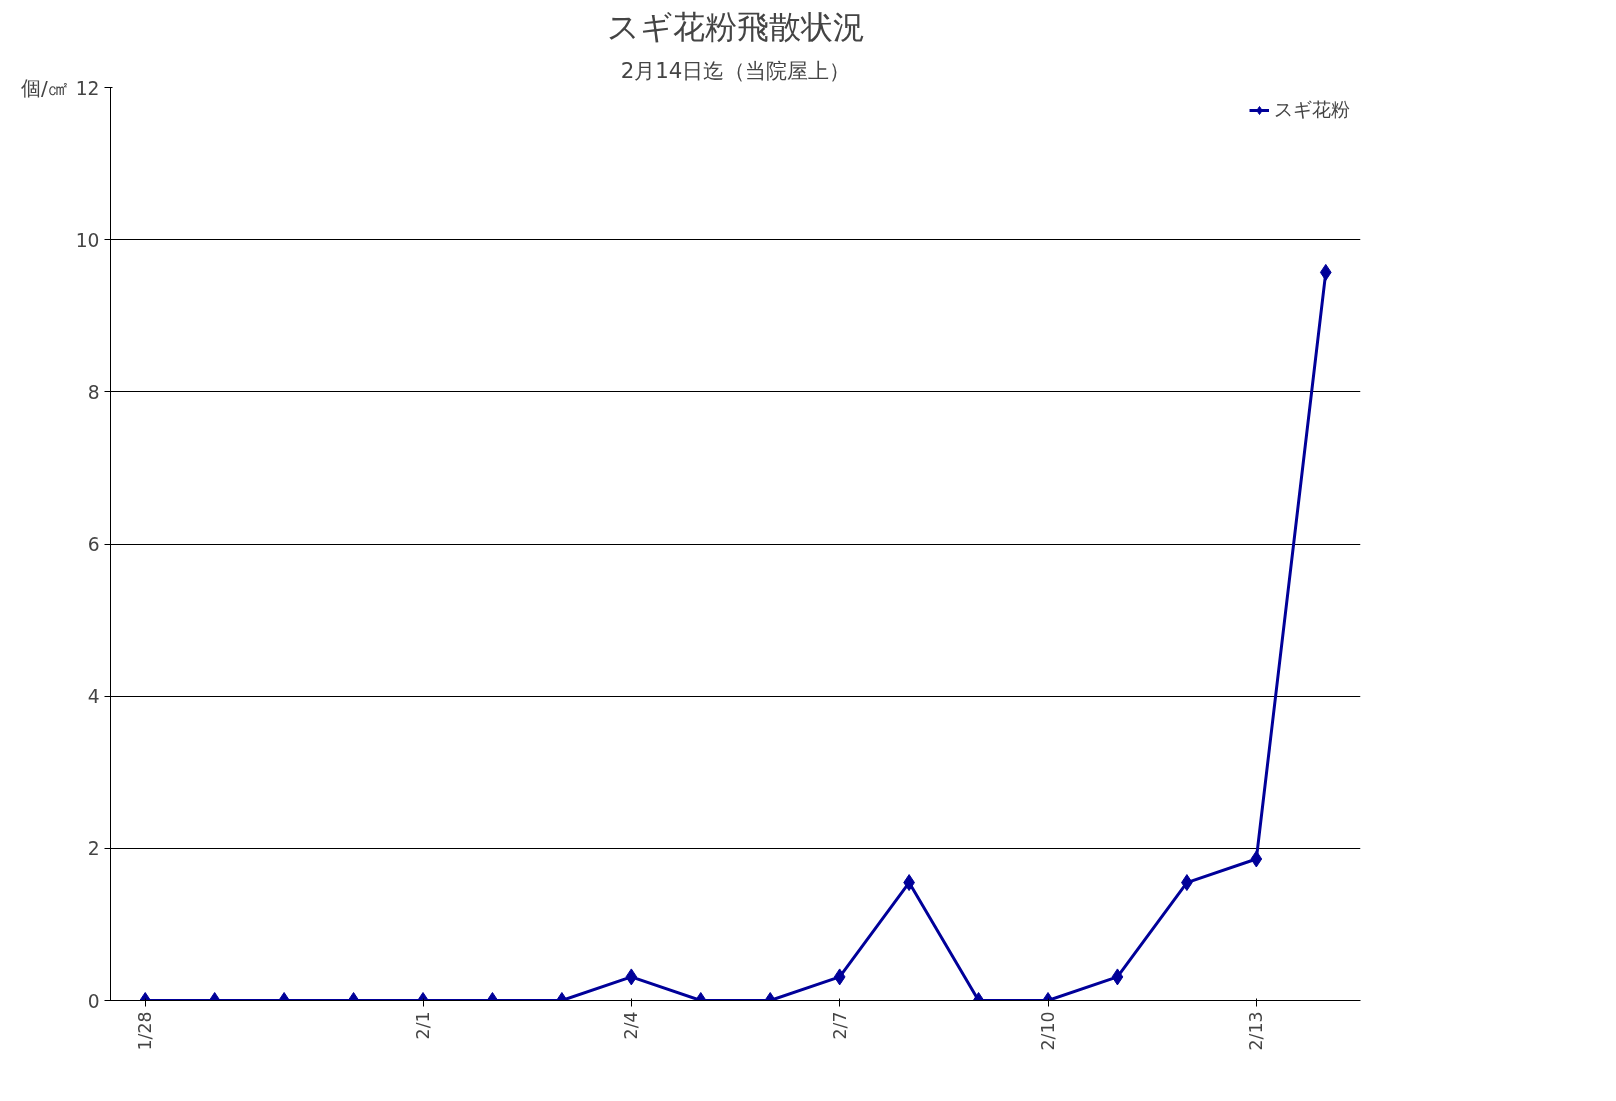  Describe the element at coordinates (44, 87) in the screenshot. I see `y-axis-title: 個/㎠` at that location.